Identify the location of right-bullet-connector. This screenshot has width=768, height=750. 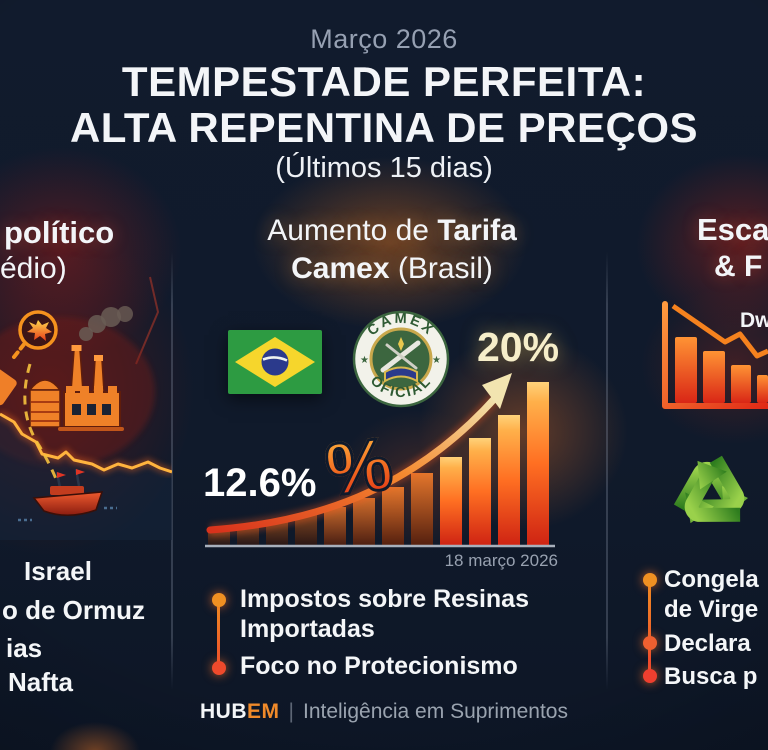
(649, 628).